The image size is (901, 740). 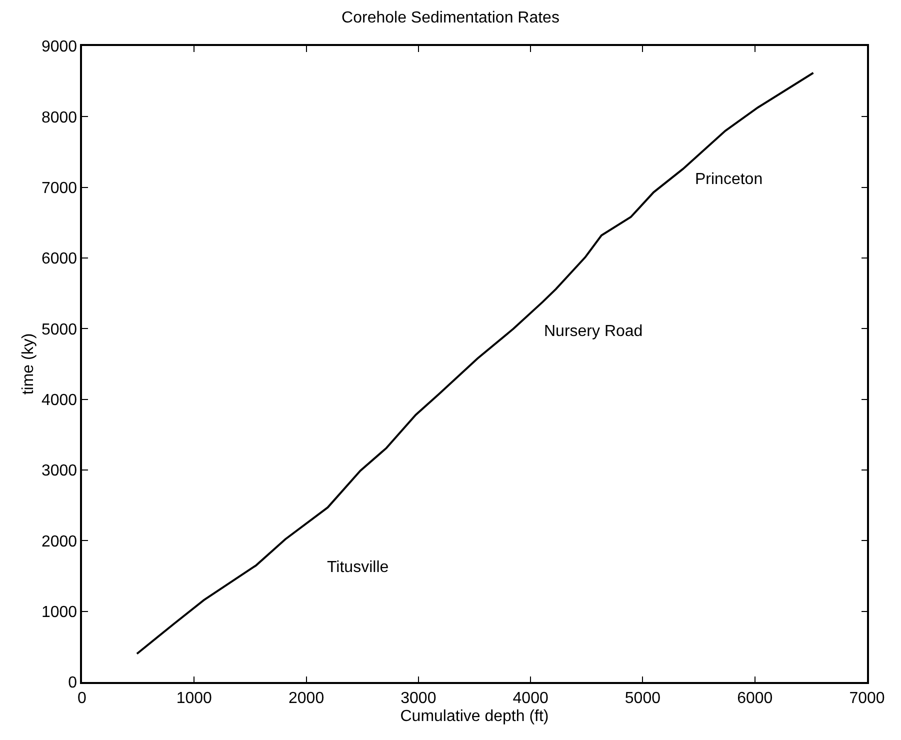 What do you see at coordinates (451, 17) in the screenshot?
I see `chart-title: Corehole Sedimentation Rates` at bounding box center [451, 17].